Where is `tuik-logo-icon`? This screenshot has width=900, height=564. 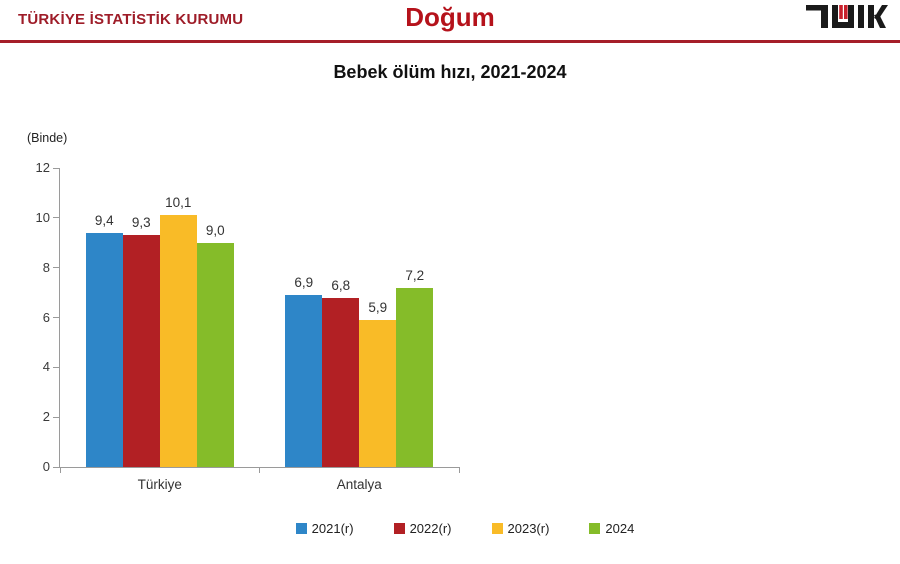
tuik-logo-icon is located at coordinates (847, 16).